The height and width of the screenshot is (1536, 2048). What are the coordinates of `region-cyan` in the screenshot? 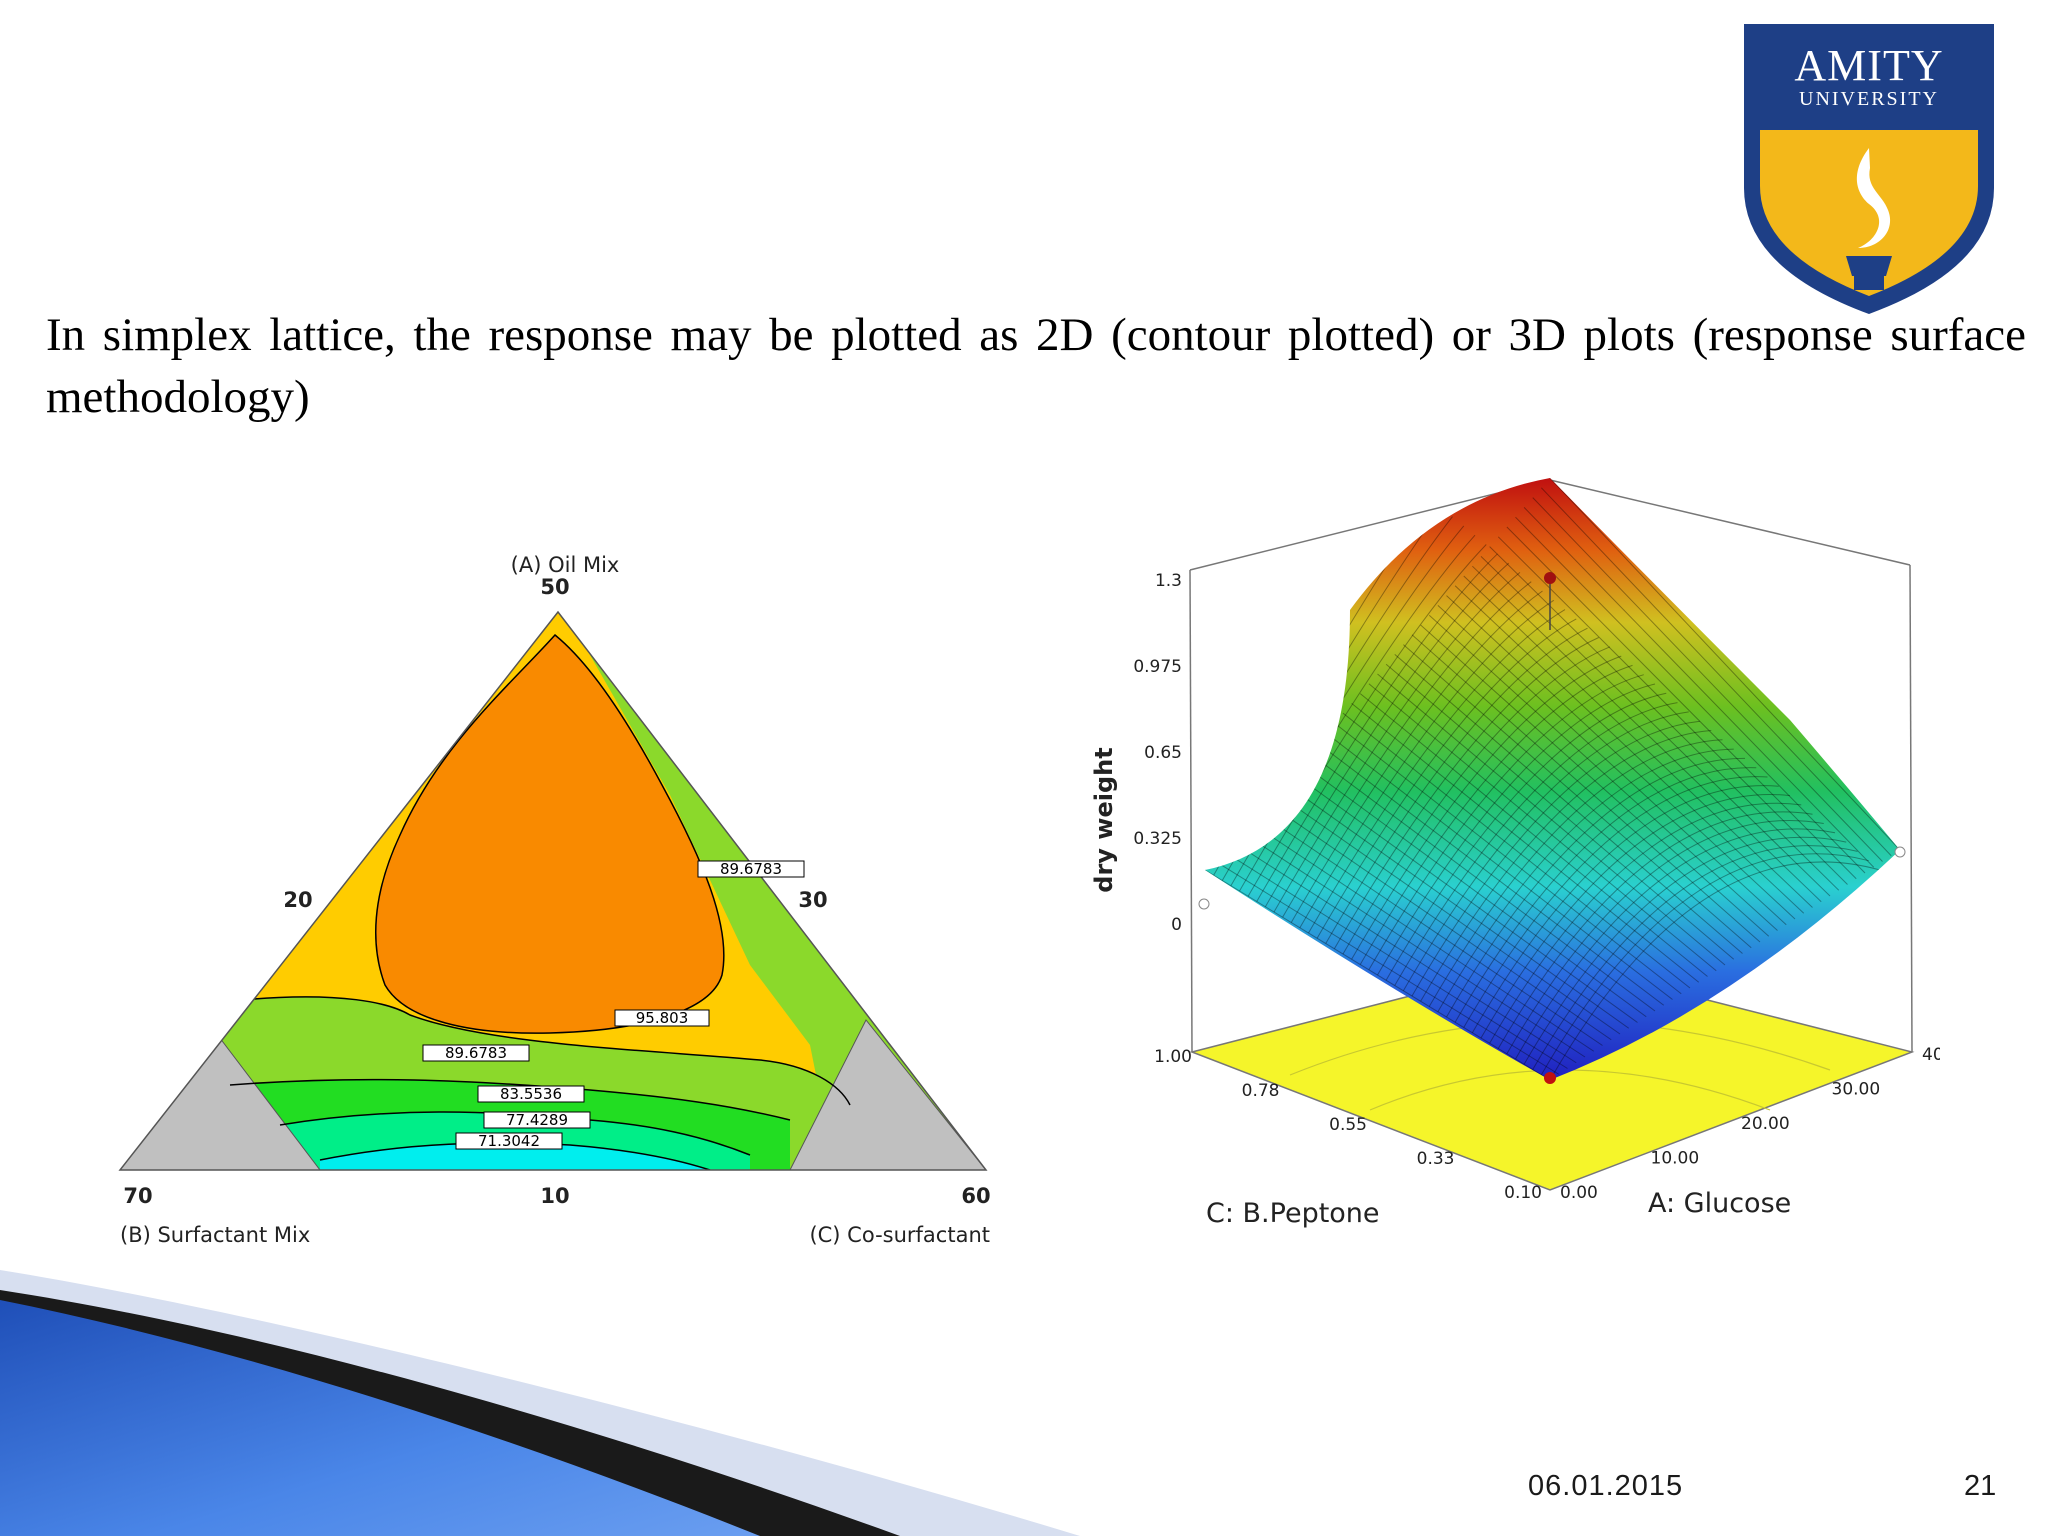 It's located at (515, 1156).